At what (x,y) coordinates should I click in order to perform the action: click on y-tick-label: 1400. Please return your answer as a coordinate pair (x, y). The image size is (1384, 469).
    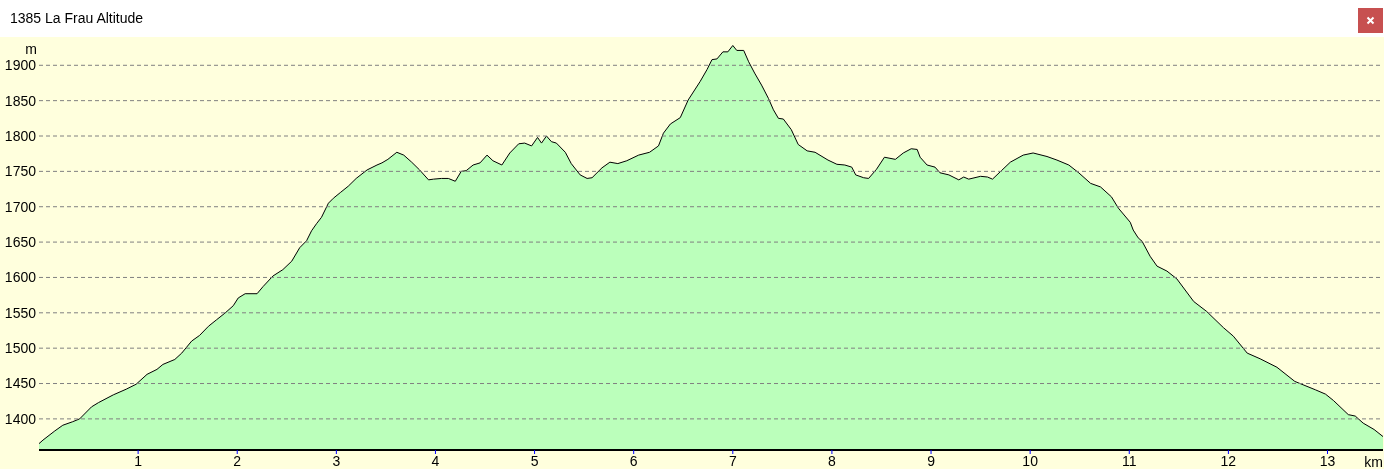
    Looking at the image, I should click on (20, 418).